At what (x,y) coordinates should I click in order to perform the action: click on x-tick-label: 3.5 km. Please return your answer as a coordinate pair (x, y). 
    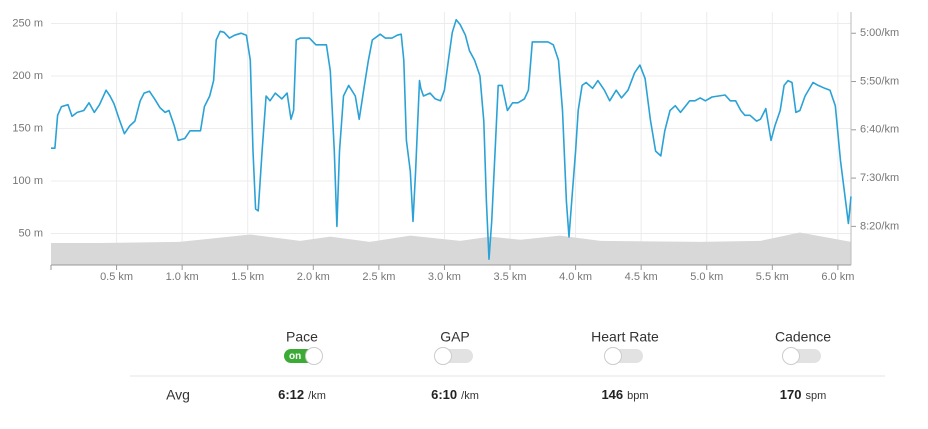
    Looking at the image, I should click on (510, 277).